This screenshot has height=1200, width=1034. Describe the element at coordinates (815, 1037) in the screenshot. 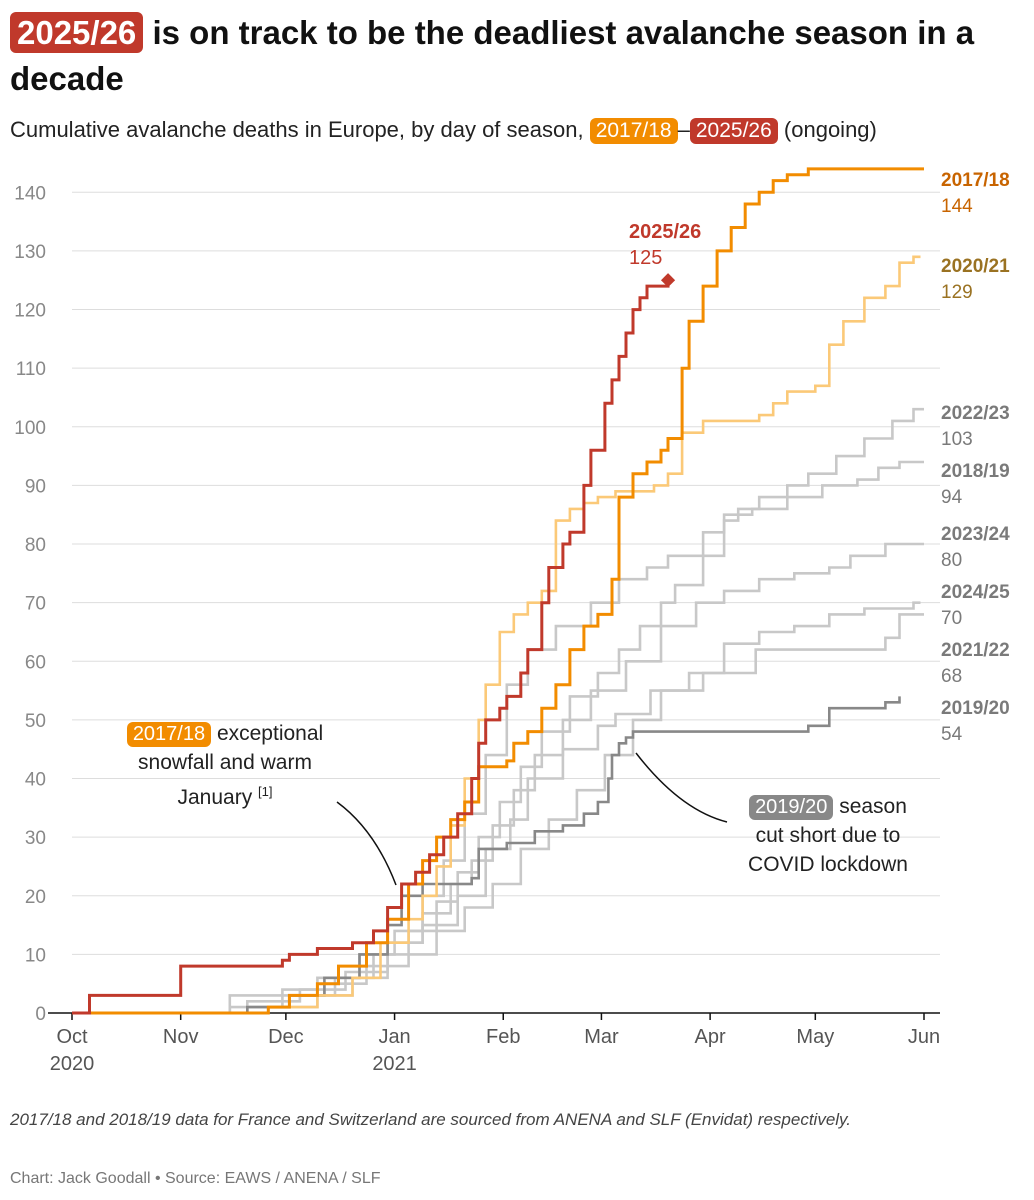

I see `x-tick-may: May` at that location.